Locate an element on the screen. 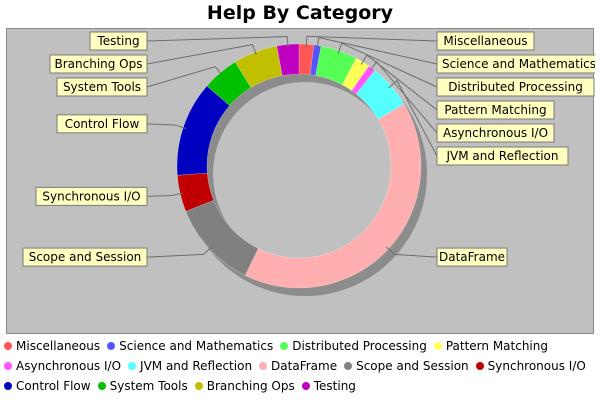 The width and height of the screenshot is (600, 400). data-label-science-and-mathematics: Science and Mathematics is located at coordinates (518, 64).